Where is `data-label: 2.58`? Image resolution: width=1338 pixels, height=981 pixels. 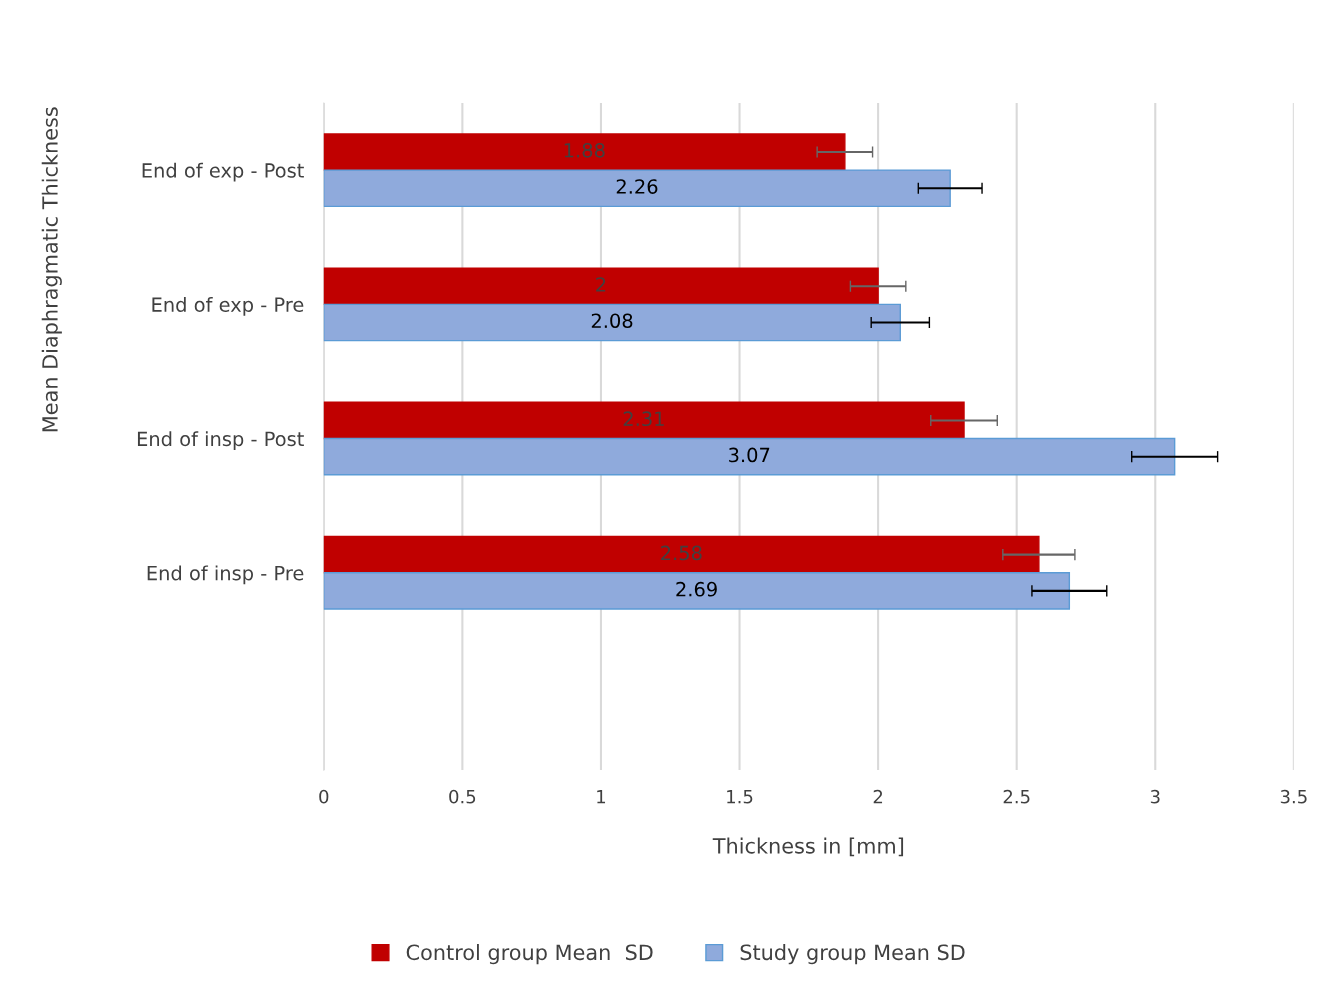 data-label: 2.58 is located at coordinates (681, 553).